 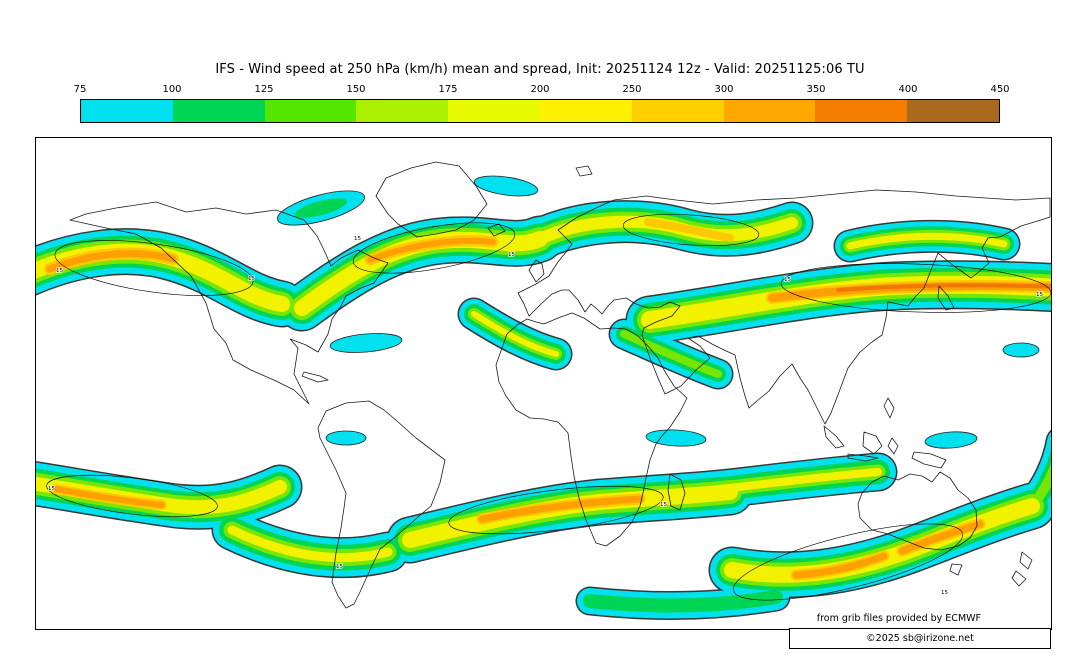 I want to click on colorbar-bar, so click(x=540, y=111).